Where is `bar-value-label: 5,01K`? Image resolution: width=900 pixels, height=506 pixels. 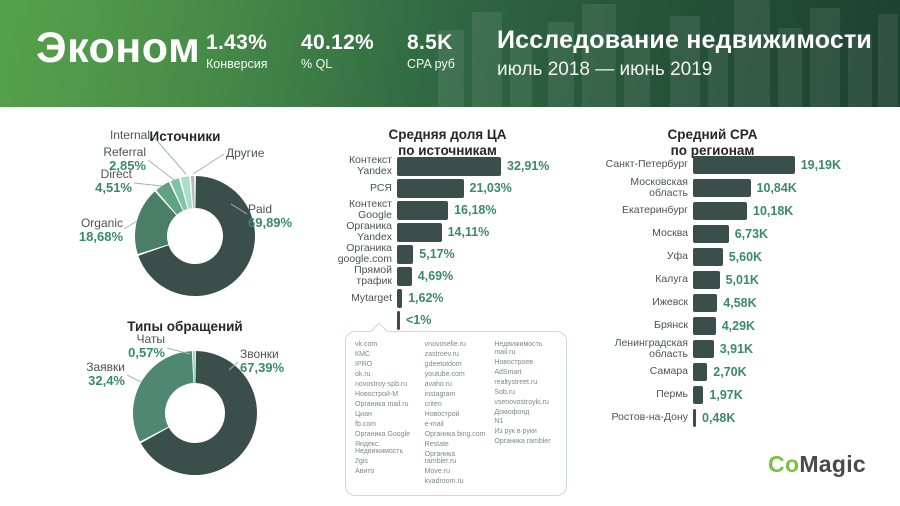
bar-value-label: 5,01K is located at coordinates (742, 279).